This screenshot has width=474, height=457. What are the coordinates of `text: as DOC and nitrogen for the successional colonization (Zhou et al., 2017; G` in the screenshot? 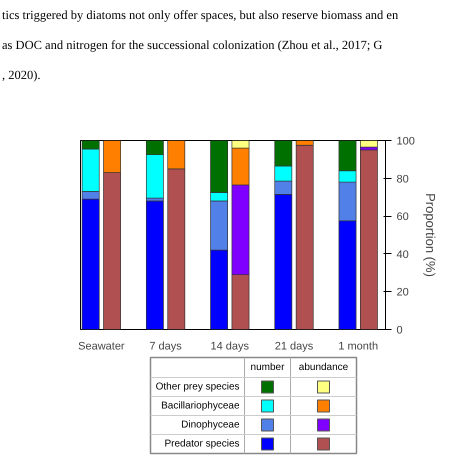 It's located at (192, 45).